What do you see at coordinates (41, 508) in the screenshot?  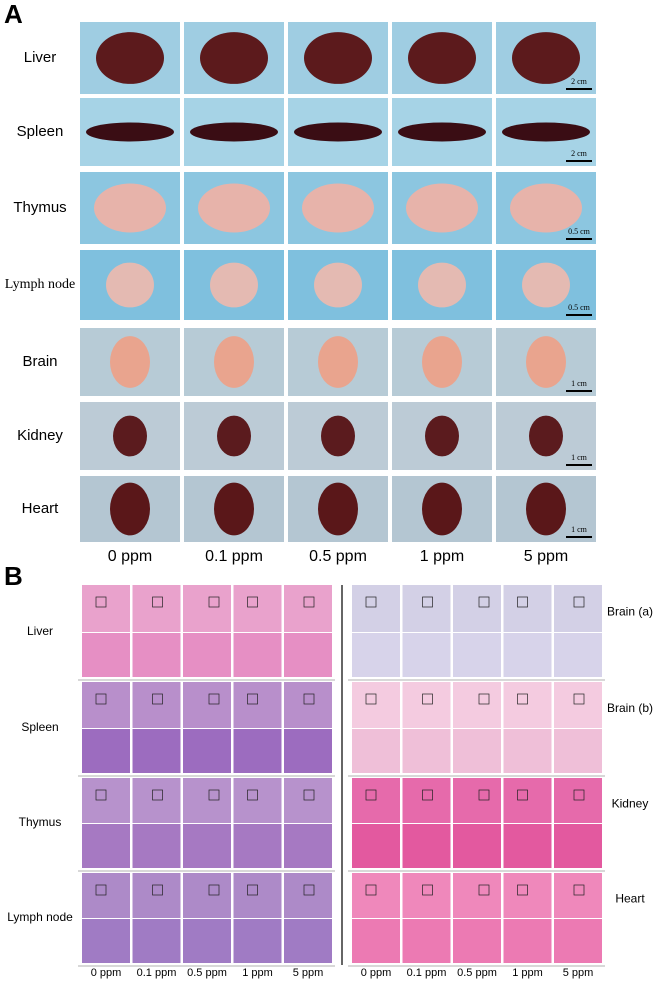 I see `row-label: Heart` at bounding box center [41, 508].